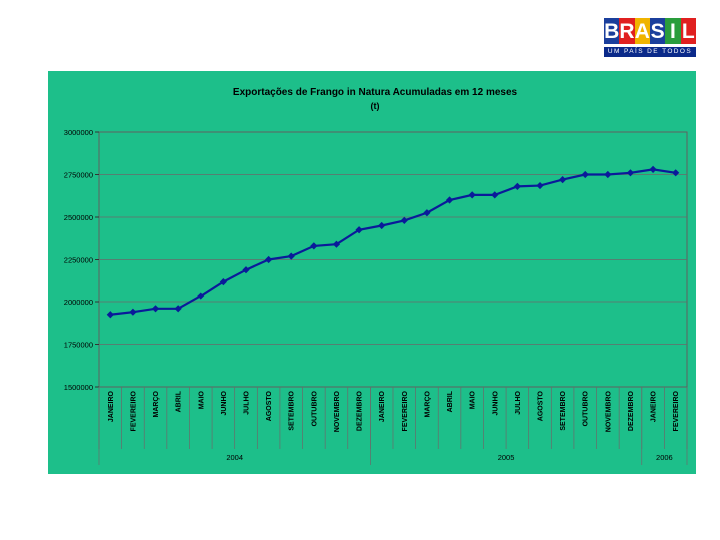 This screenshot has height=540, width=720. What do you see at coordinates (375, 106) in the screenshot?
I see `chart-subtitle: (t)` at bounding box center [375, 106].